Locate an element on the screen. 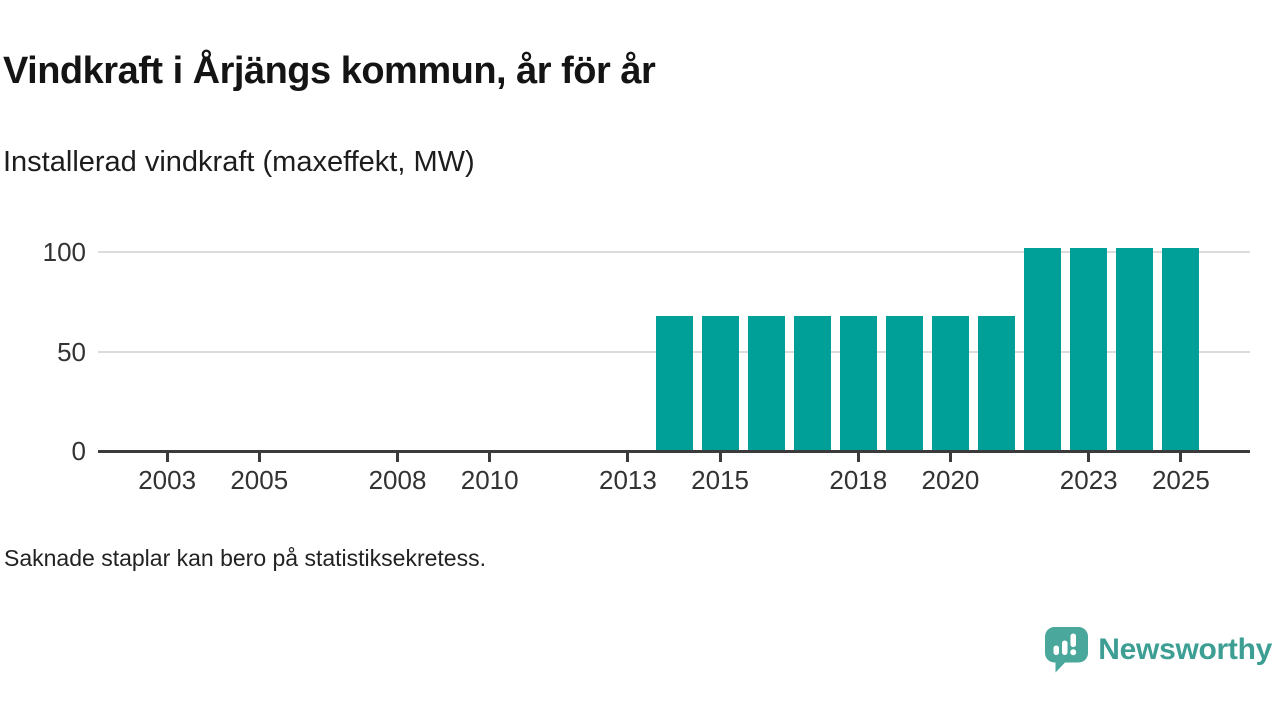 The width and height of the screenshot is (1280, 720). bar-2014 is located at coordinates (674, 383).